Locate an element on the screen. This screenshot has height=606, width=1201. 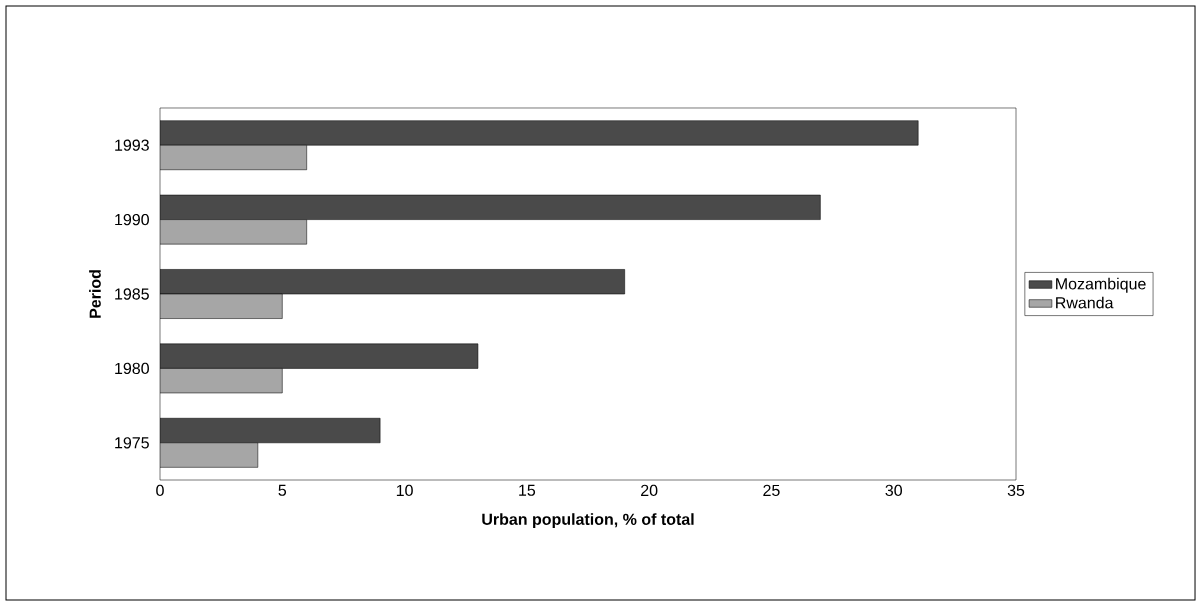
y-tick-label: 1993 is located at coordinates (132, 145).